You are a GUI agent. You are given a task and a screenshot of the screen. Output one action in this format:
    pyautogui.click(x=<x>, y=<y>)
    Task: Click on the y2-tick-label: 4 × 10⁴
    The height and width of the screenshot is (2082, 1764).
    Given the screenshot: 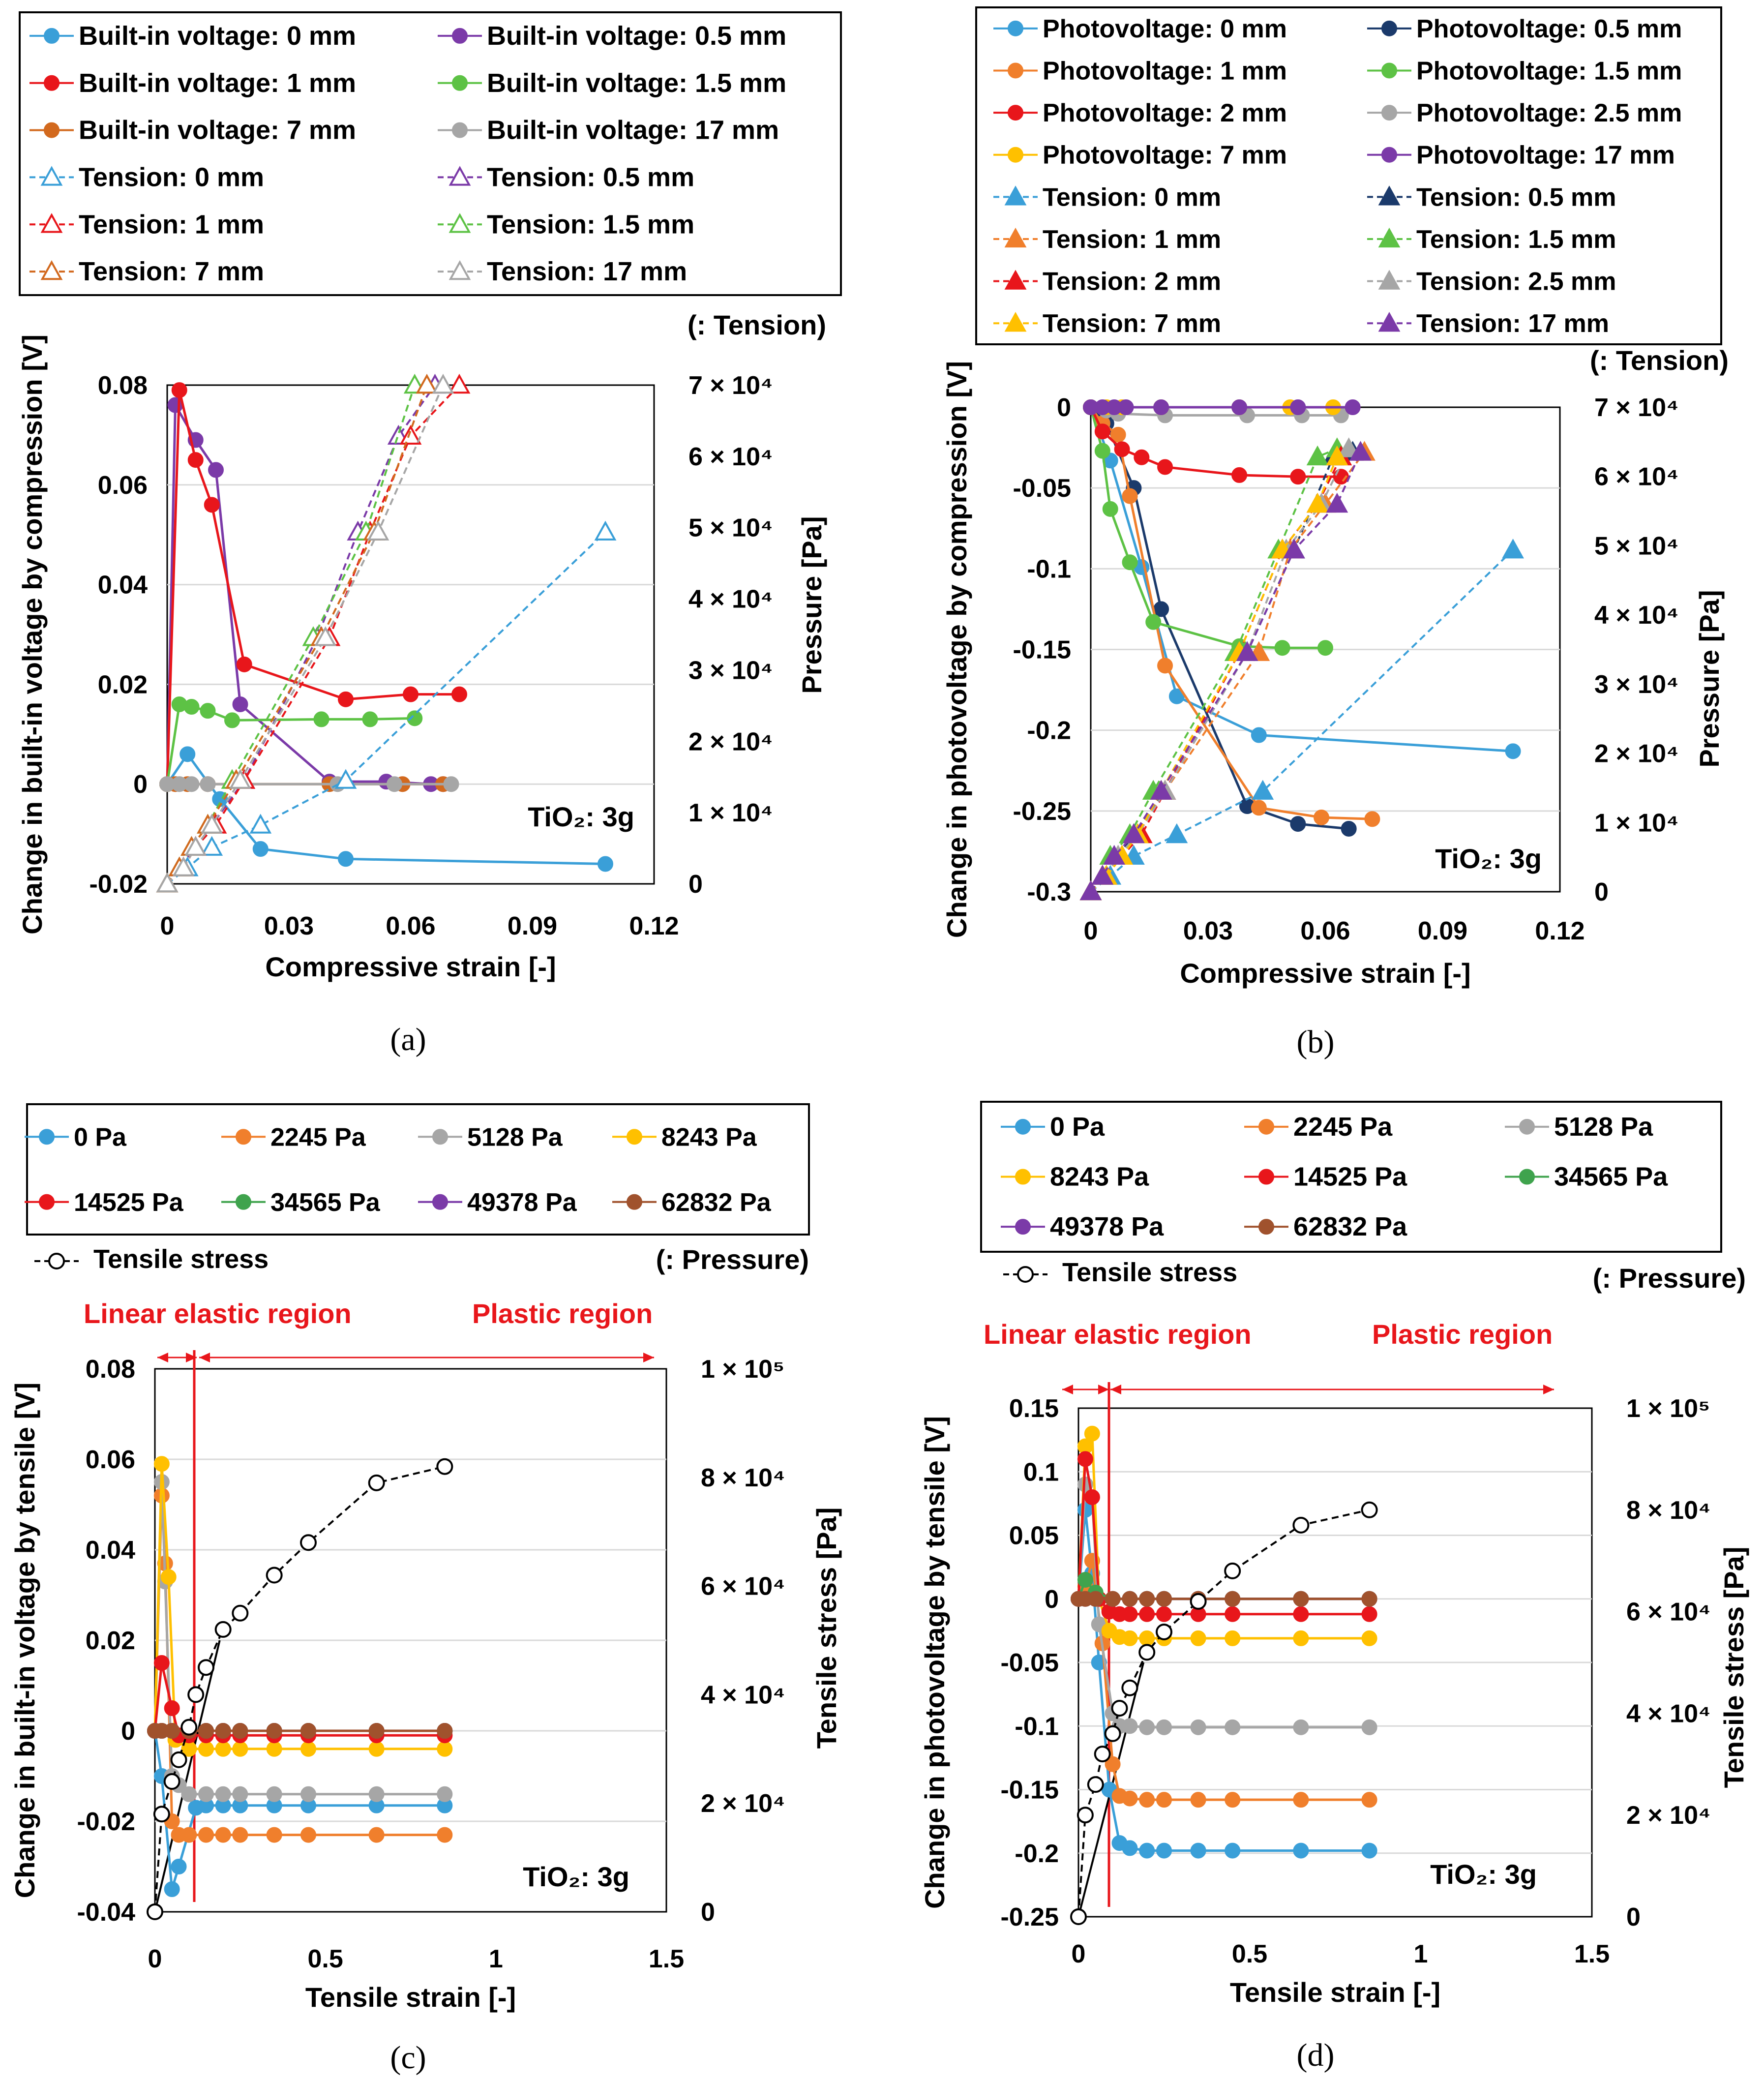 What is the action you would take?
    pyautogui.click(x=743, y=1695)
    